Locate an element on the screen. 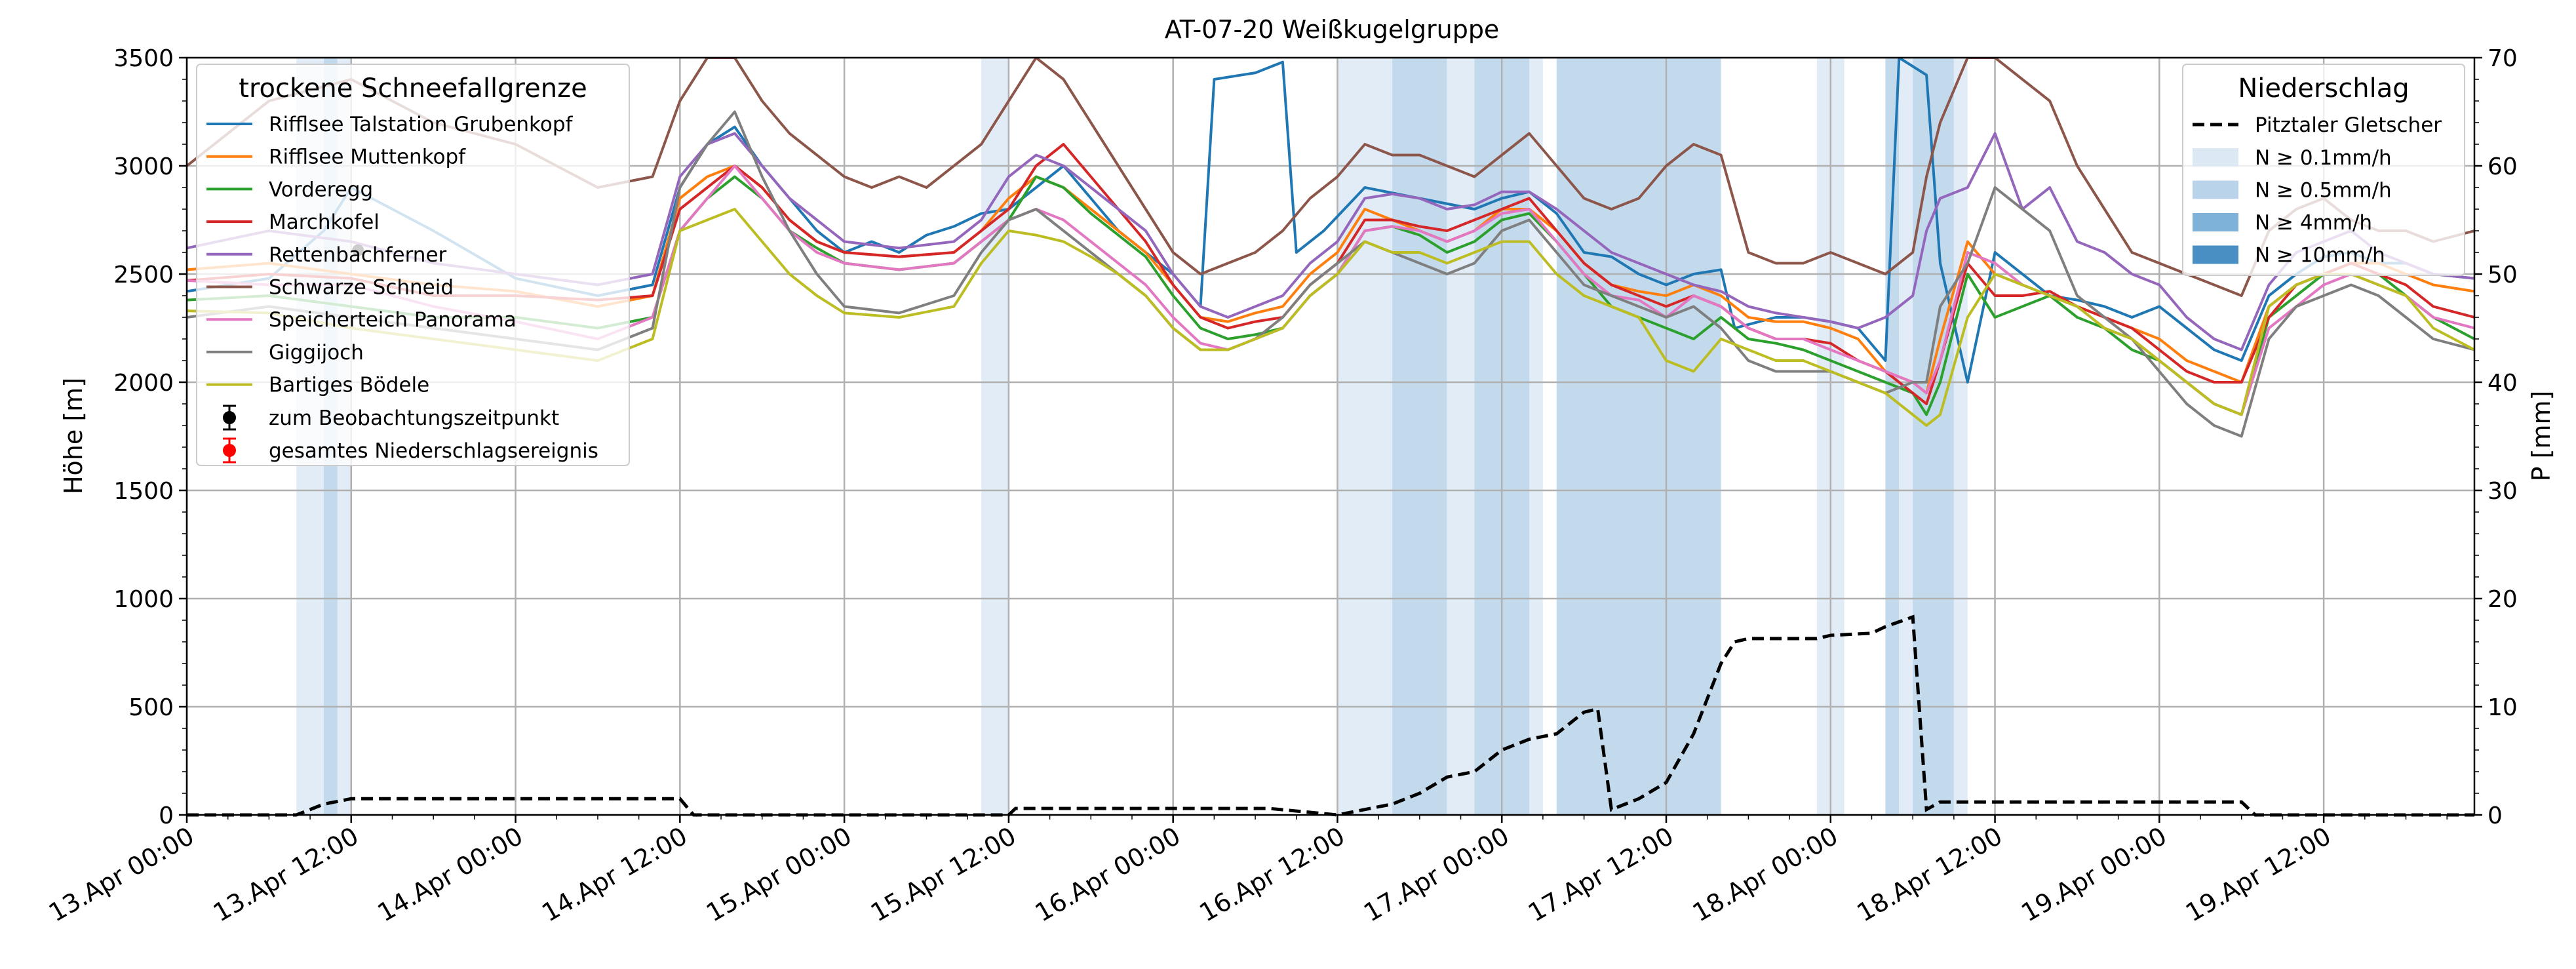  y2-axis-label: P [mm] is located at coordinates (2541, 436).